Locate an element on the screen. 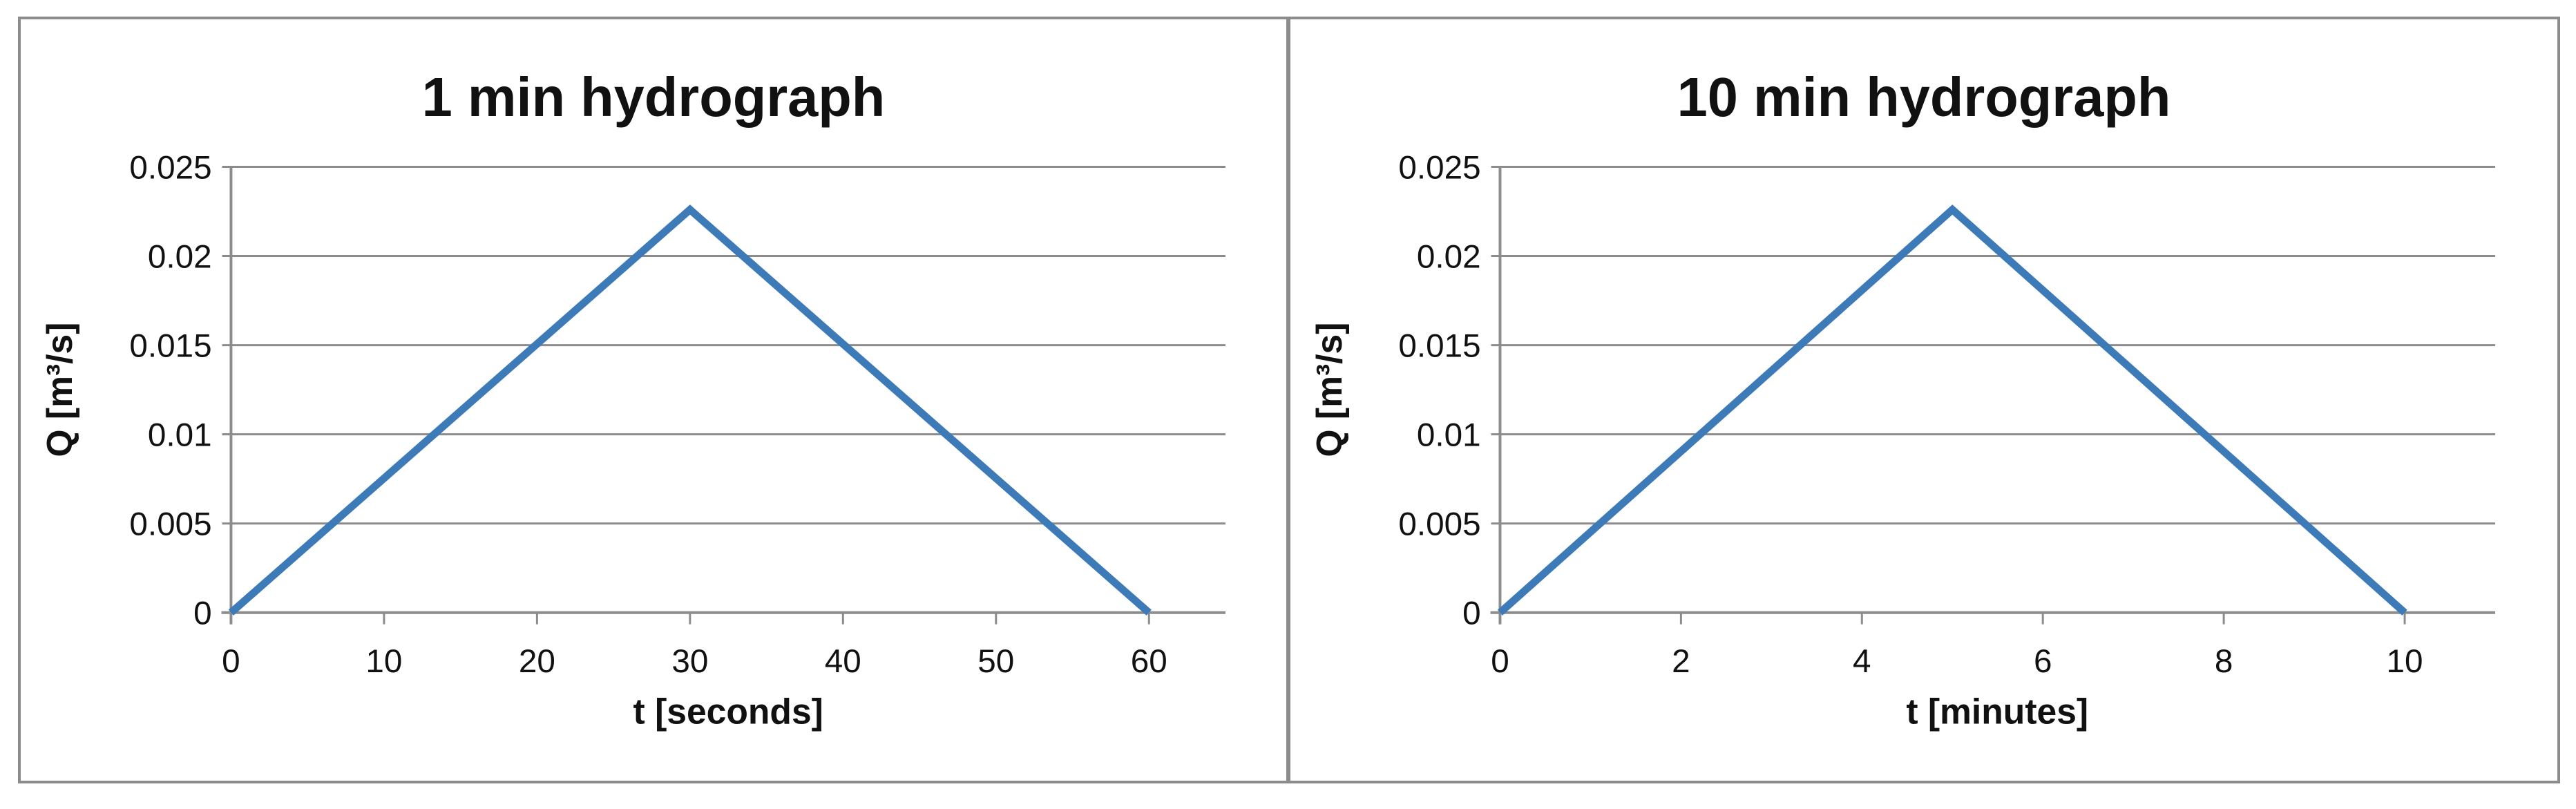  x-tick-label: 8 is located at coordinates (2224, 661).